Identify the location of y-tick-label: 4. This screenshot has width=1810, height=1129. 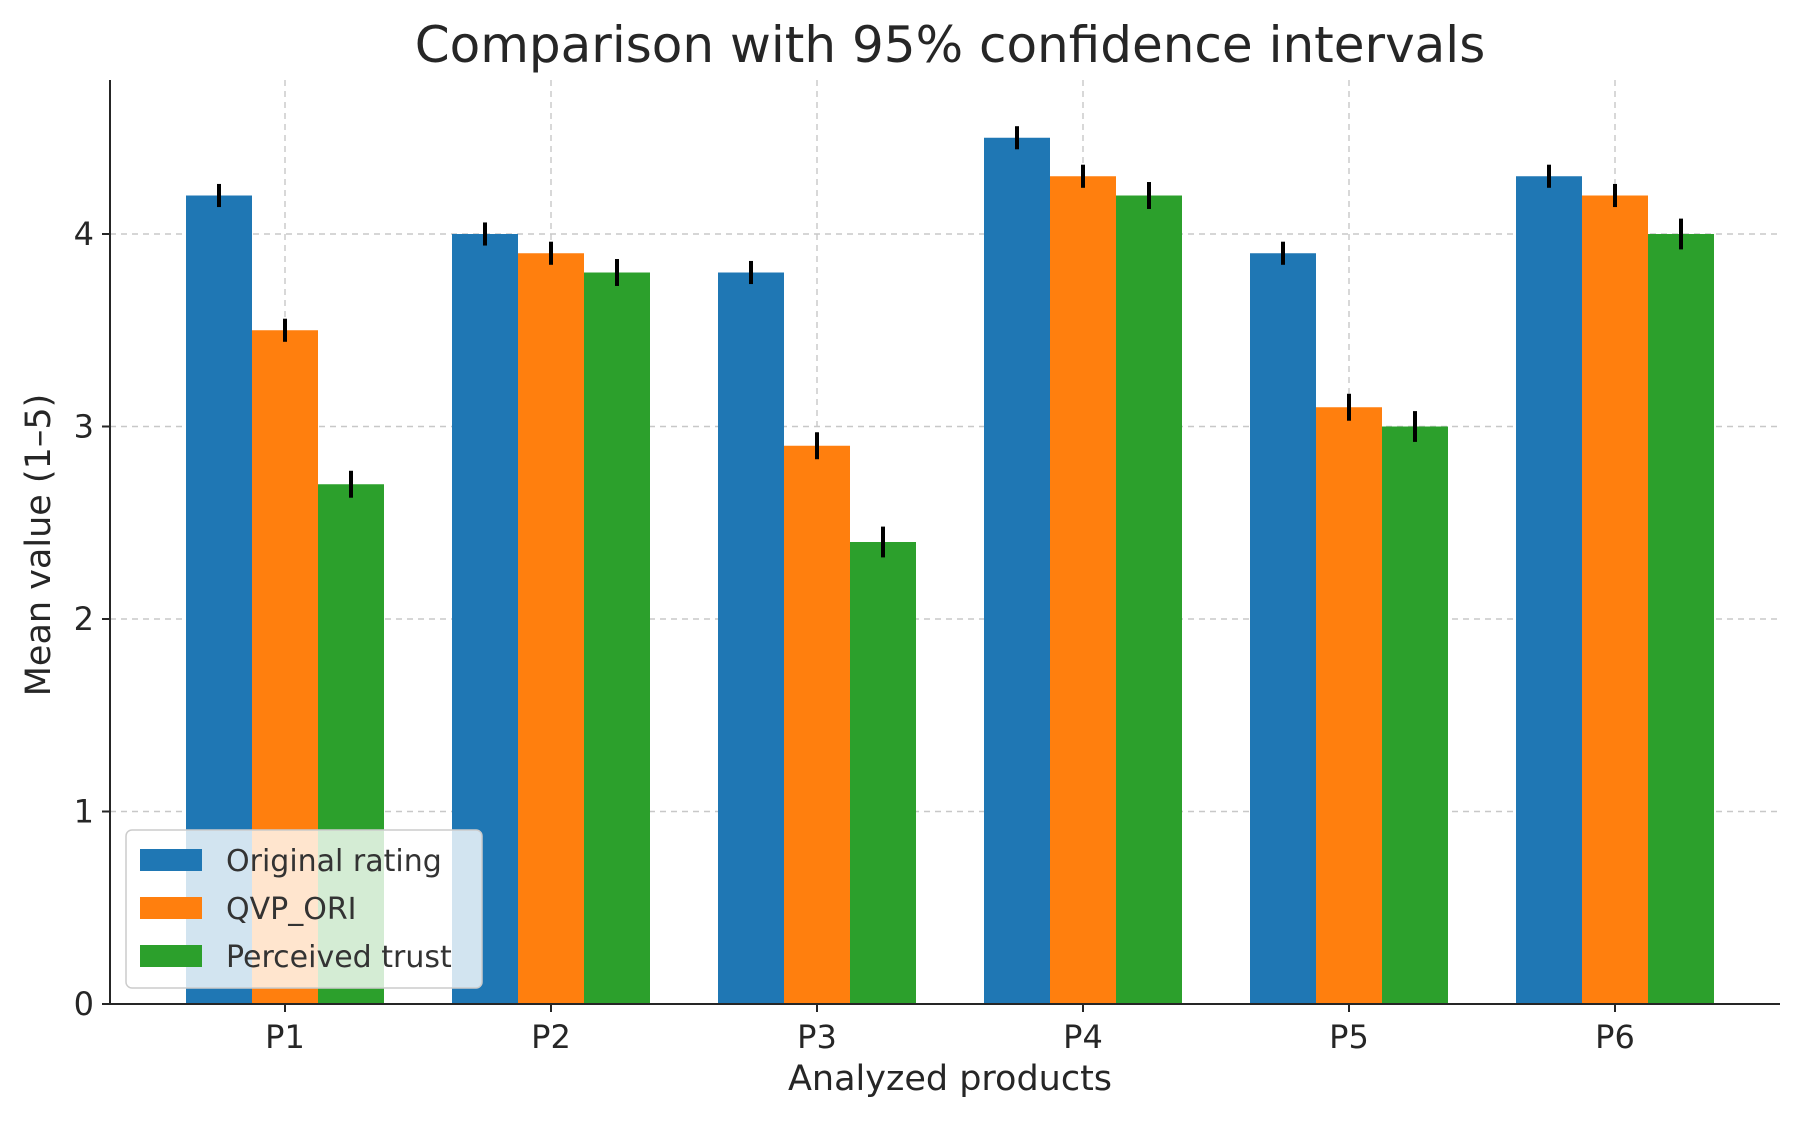
(84, 234).